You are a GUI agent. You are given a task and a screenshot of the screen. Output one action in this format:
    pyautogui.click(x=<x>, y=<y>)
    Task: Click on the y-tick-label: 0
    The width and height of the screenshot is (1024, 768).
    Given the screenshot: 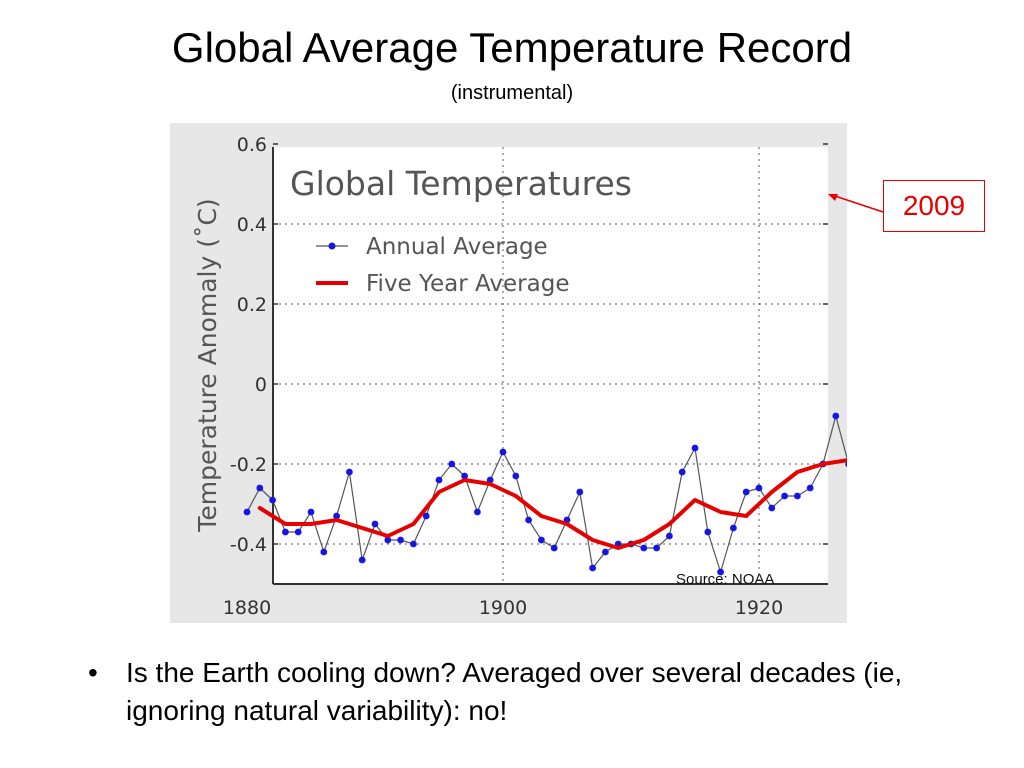 What is the action you would take?
    pyautogui.click(x=261, y=385)
    